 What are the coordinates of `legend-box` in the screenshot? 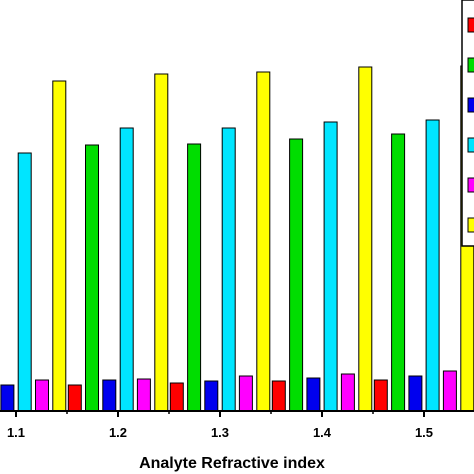 It's located at (467, 123).